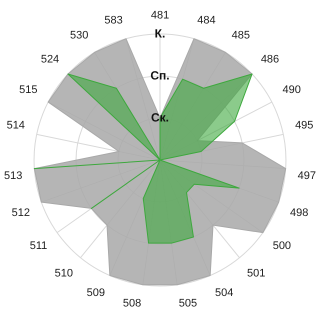 The width and height of the screenshot is (320, 320). What do you see at coordinates (256, 274) in the screenshot?
I see `spoke-label: 501` at bounding box center [256, 274].